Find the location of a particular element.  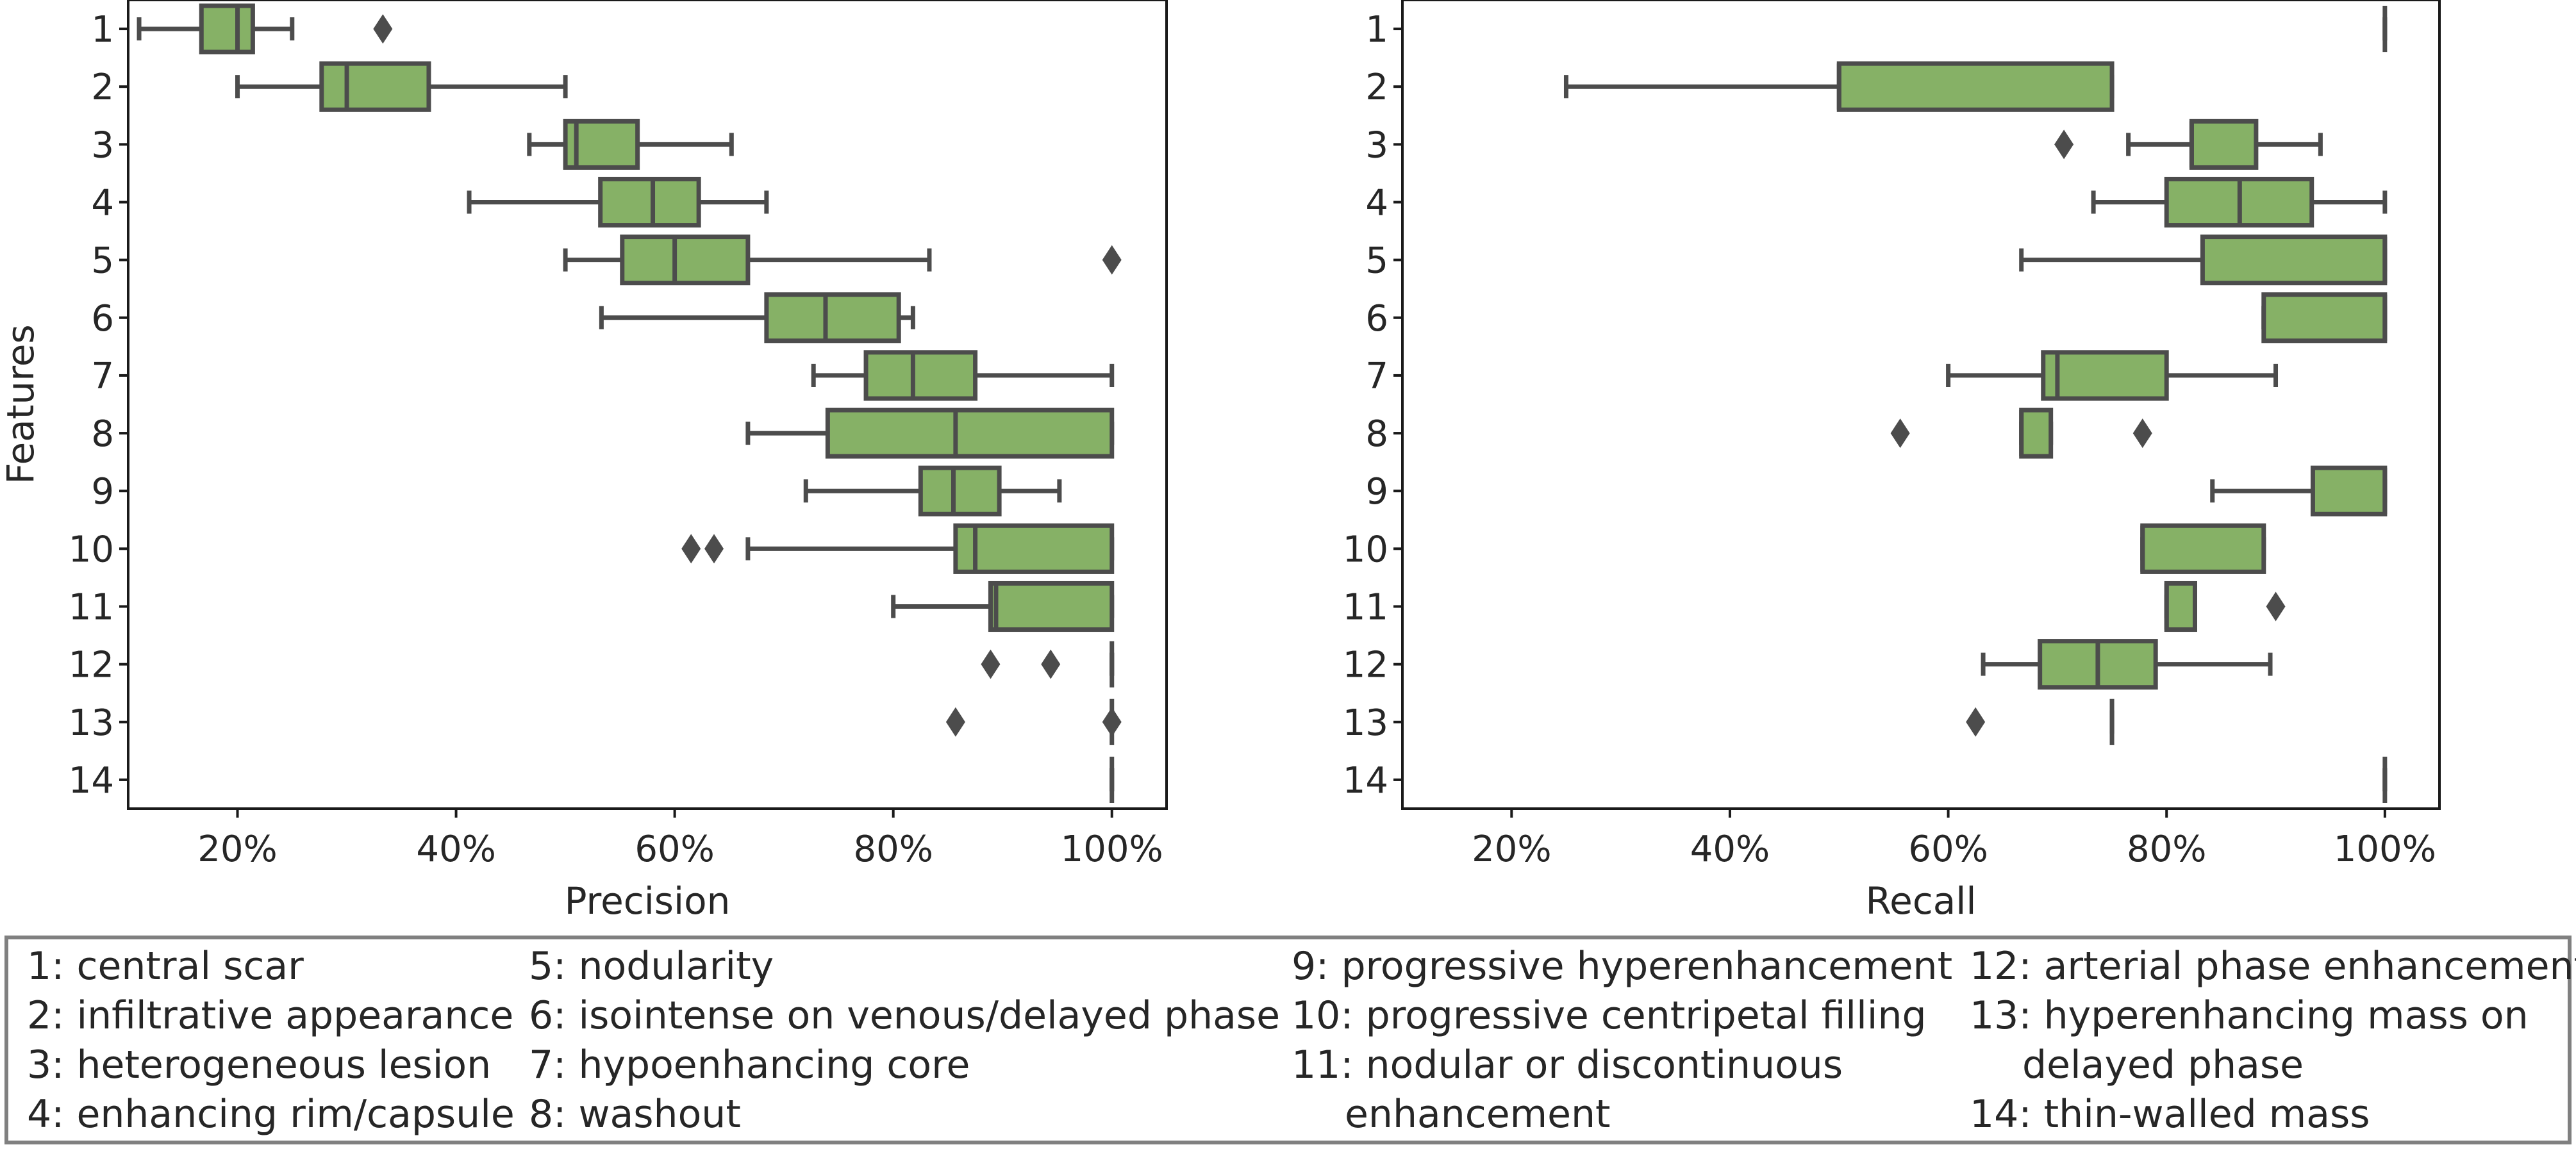

legend-item: 4: enhancing rim/capsule is located at coordinates (271, 1114).